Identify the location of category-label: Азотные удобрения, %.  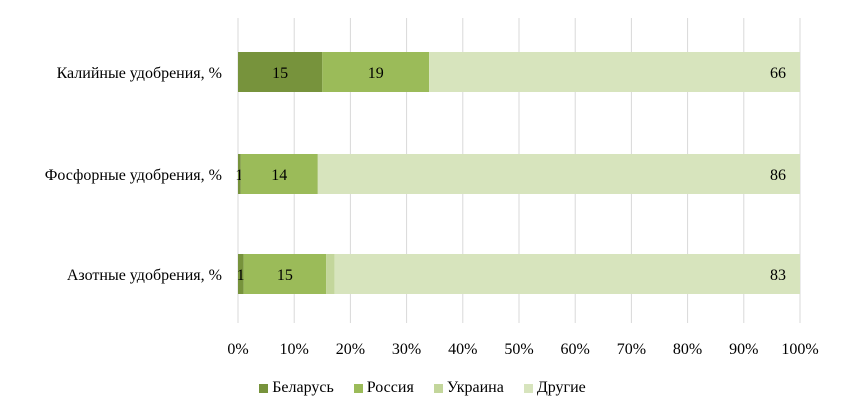
(144, 275).